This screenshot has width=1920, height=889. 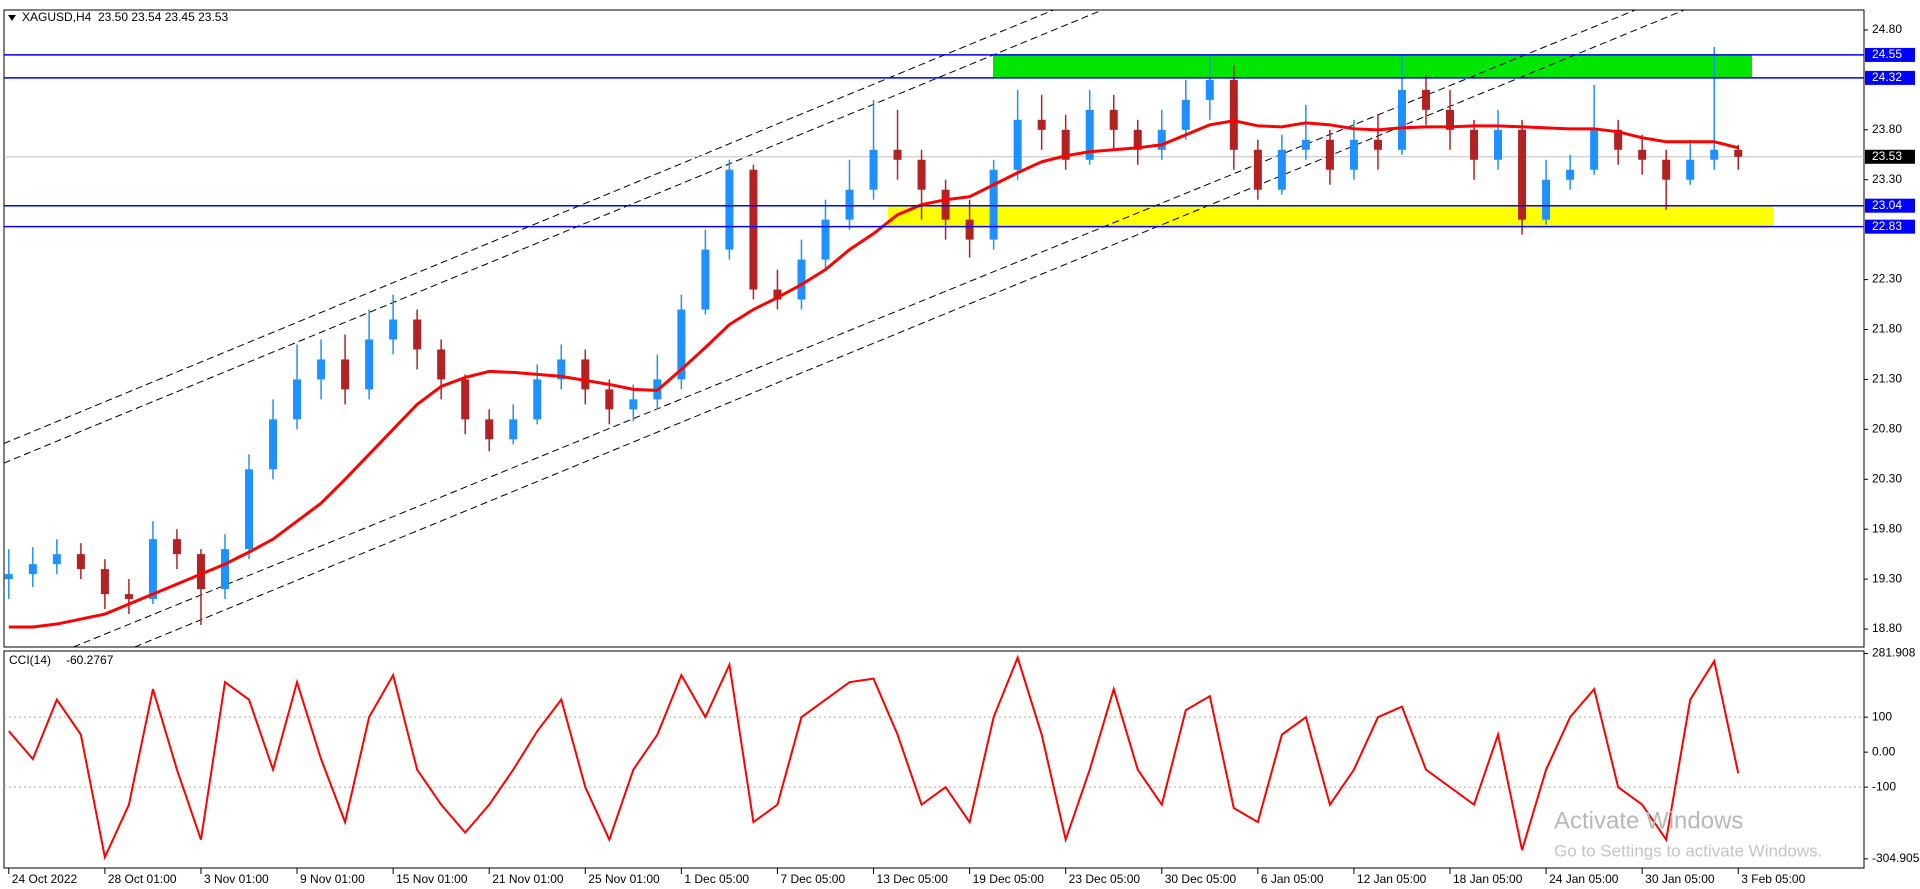 What do you see at coordinates (1887, 226) in the screenshot?
I see `level-label: 22.83` at bounding box center [1887, 226].